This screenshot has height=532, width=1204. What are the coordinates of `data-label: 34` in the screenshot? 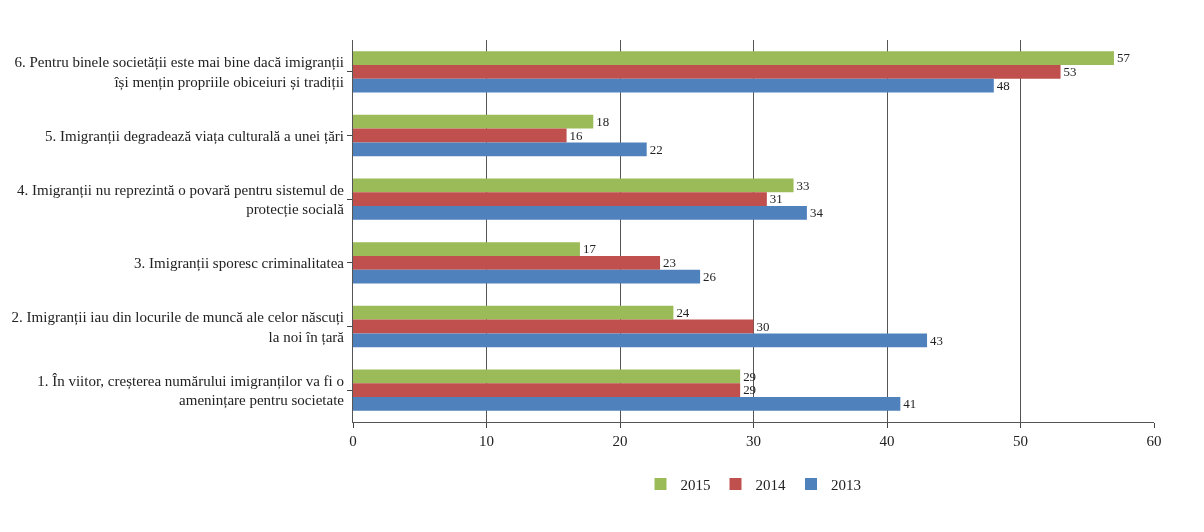 It's located at (816, 213).